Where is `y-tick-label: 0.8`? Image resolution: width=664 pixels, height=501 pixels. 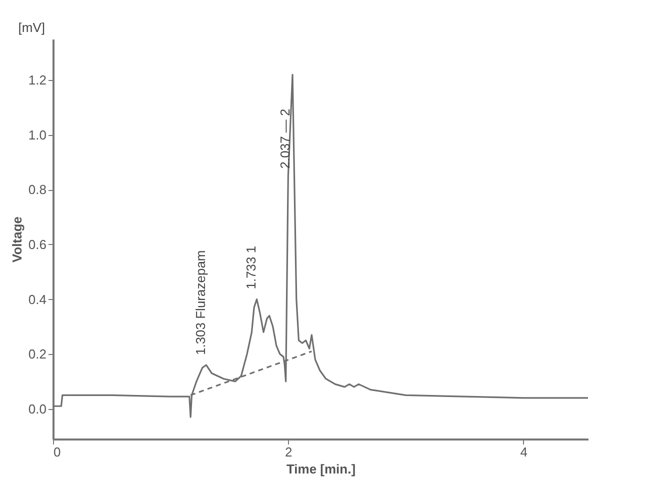 y-tick-label: 0.8 is located at coordinates (37, 190).